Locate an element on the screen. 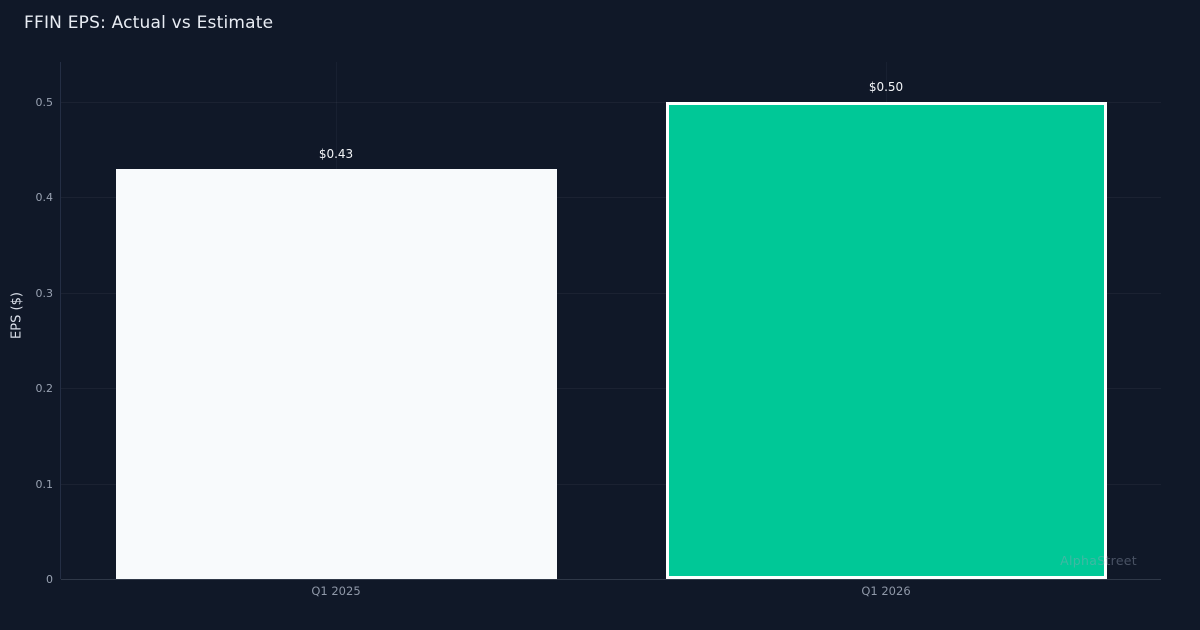  y-tick-label: 0.5 is located at coordinates (44, 102).